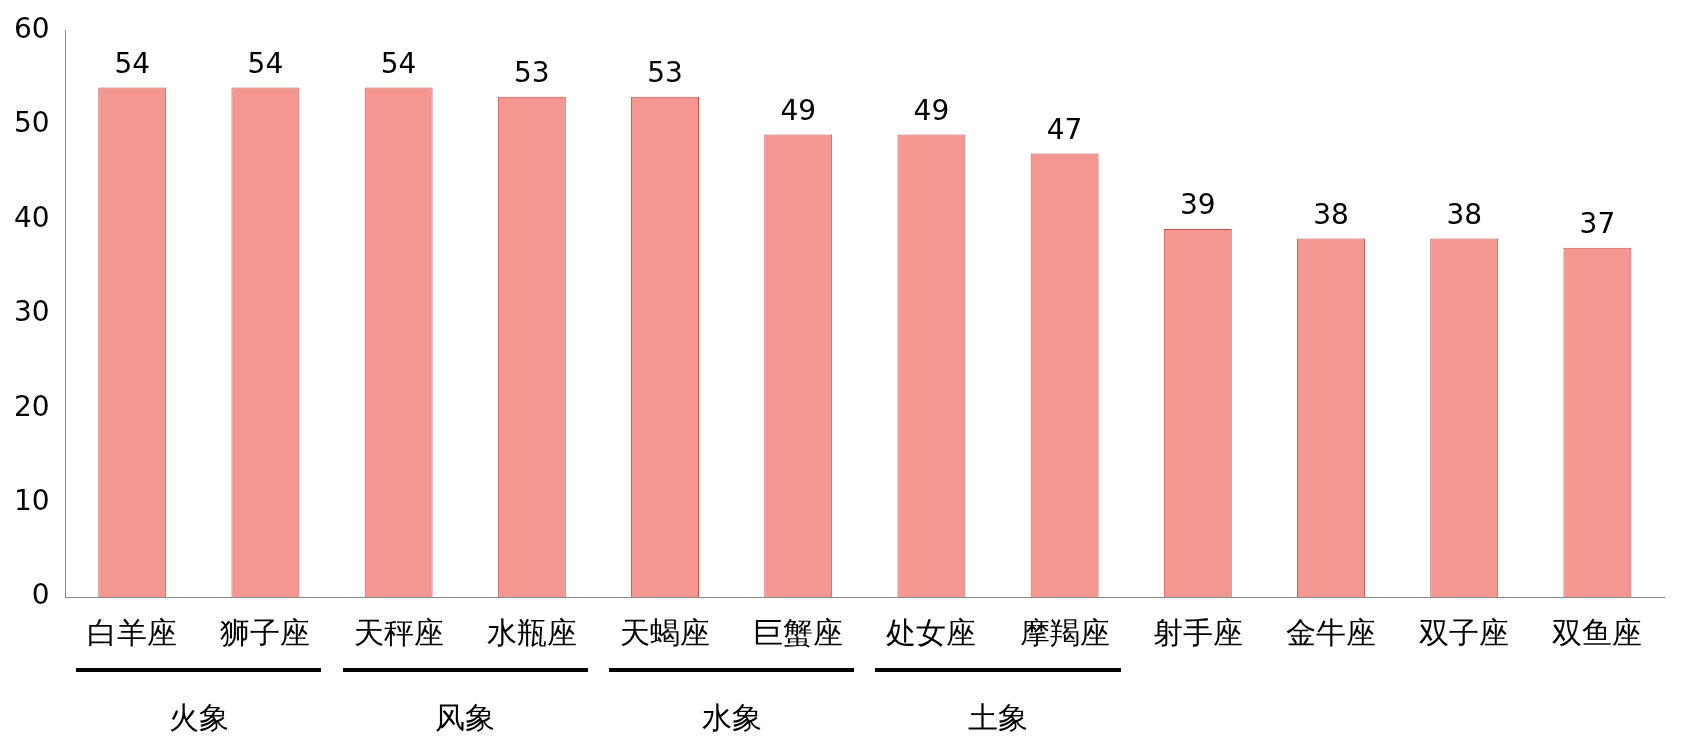 This screenshot has width=1692, height=742. Describe the element at coordinates (798, 632) in the screenshot. I see `x-tick-label: 巨蟹座` at that location.